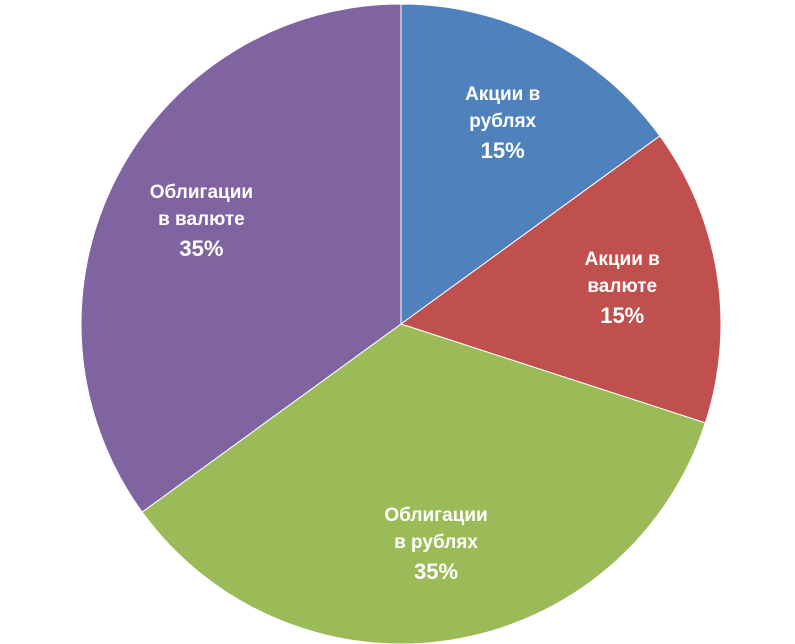  I want to click on category-label: Акции в рублях, so click(503, 108).